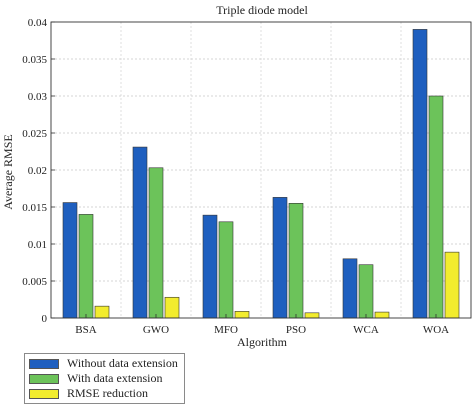 This screenshot has height=404, width=474. What do you see at coordinates (37, 245) in the screenshot?
I see `y-tick-label: 0.01` at bounding box center [37, 245].